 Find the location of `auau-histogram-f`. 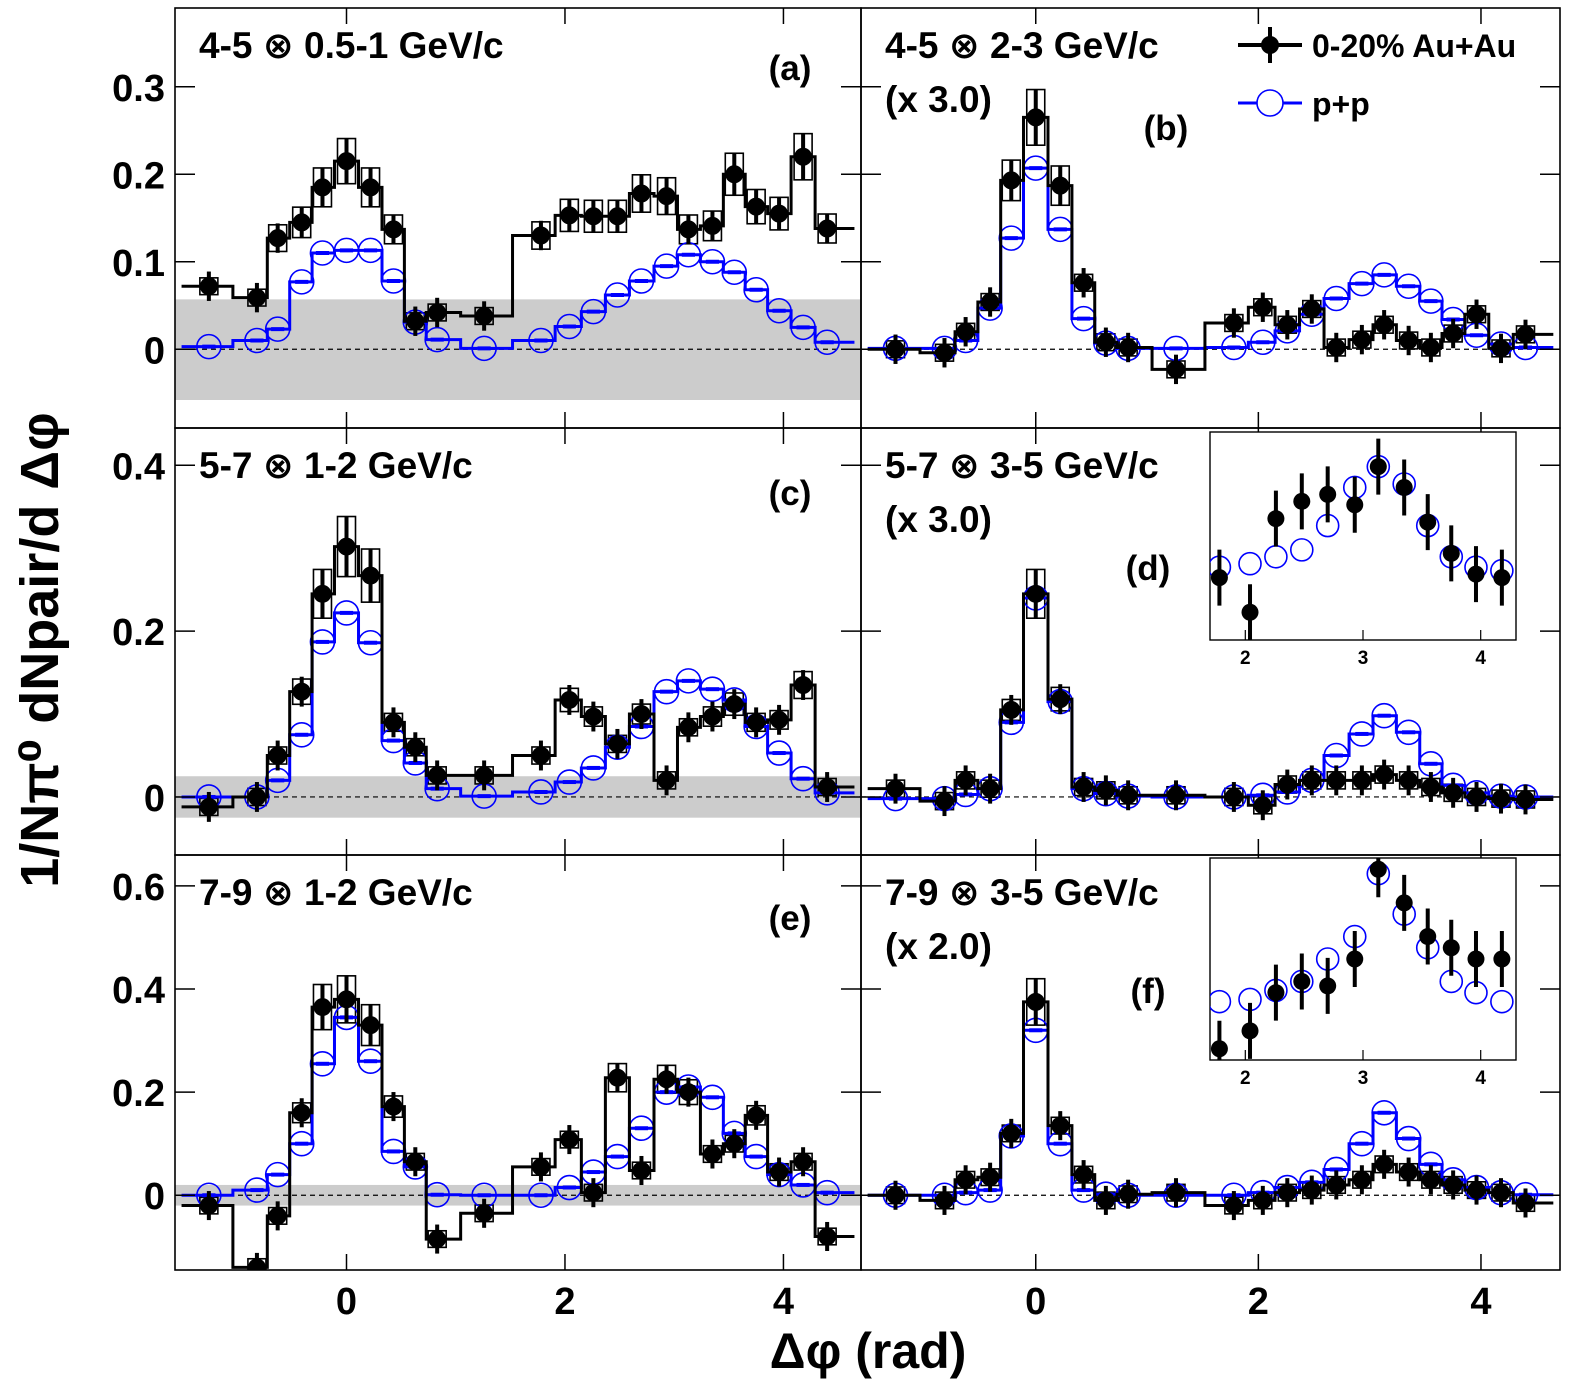

auau-histogram-f is located at coordinates (1210, 1104).